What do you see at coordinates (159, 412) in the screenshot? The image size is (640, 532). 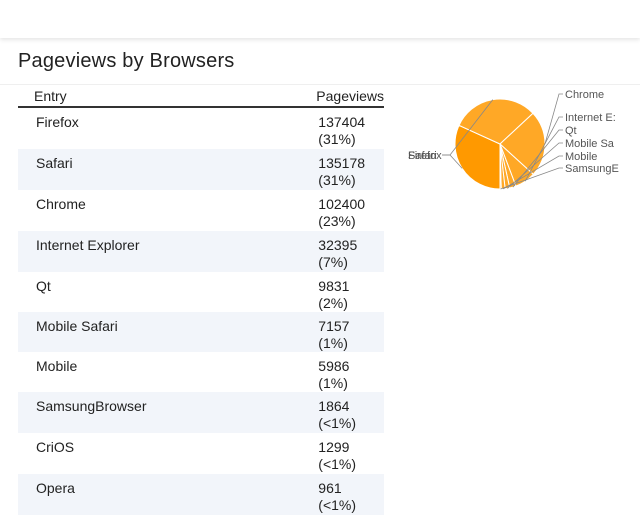 I see `entry-cell: SamsungBrowser` at bounding box center [159, 412].